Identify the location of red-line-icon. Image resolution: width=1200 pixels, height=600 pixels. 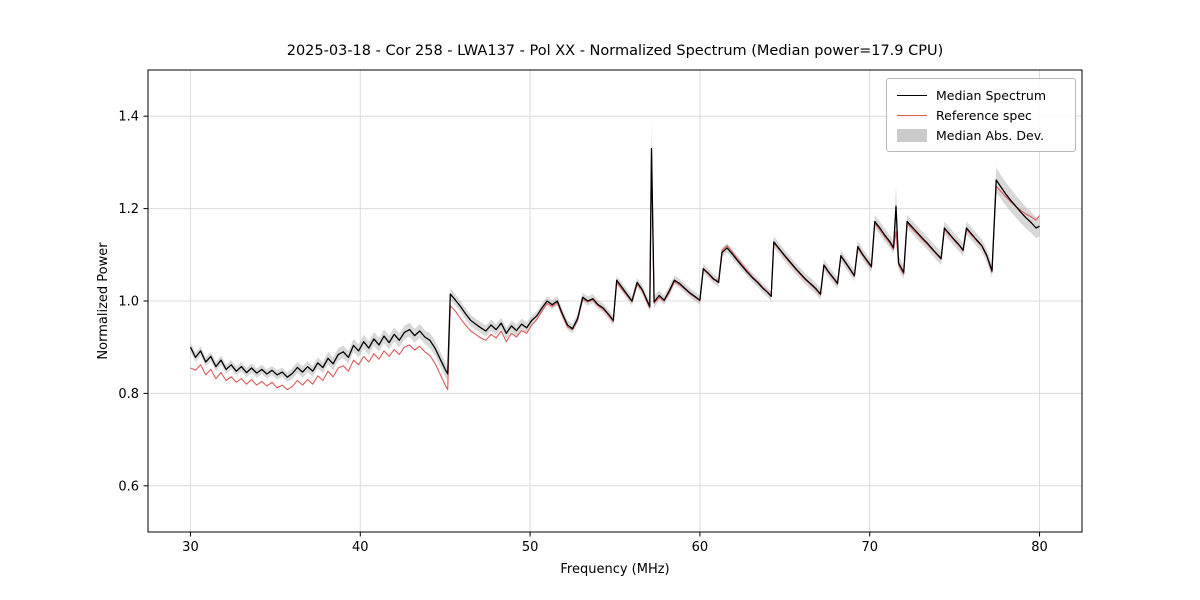
(912, 115).